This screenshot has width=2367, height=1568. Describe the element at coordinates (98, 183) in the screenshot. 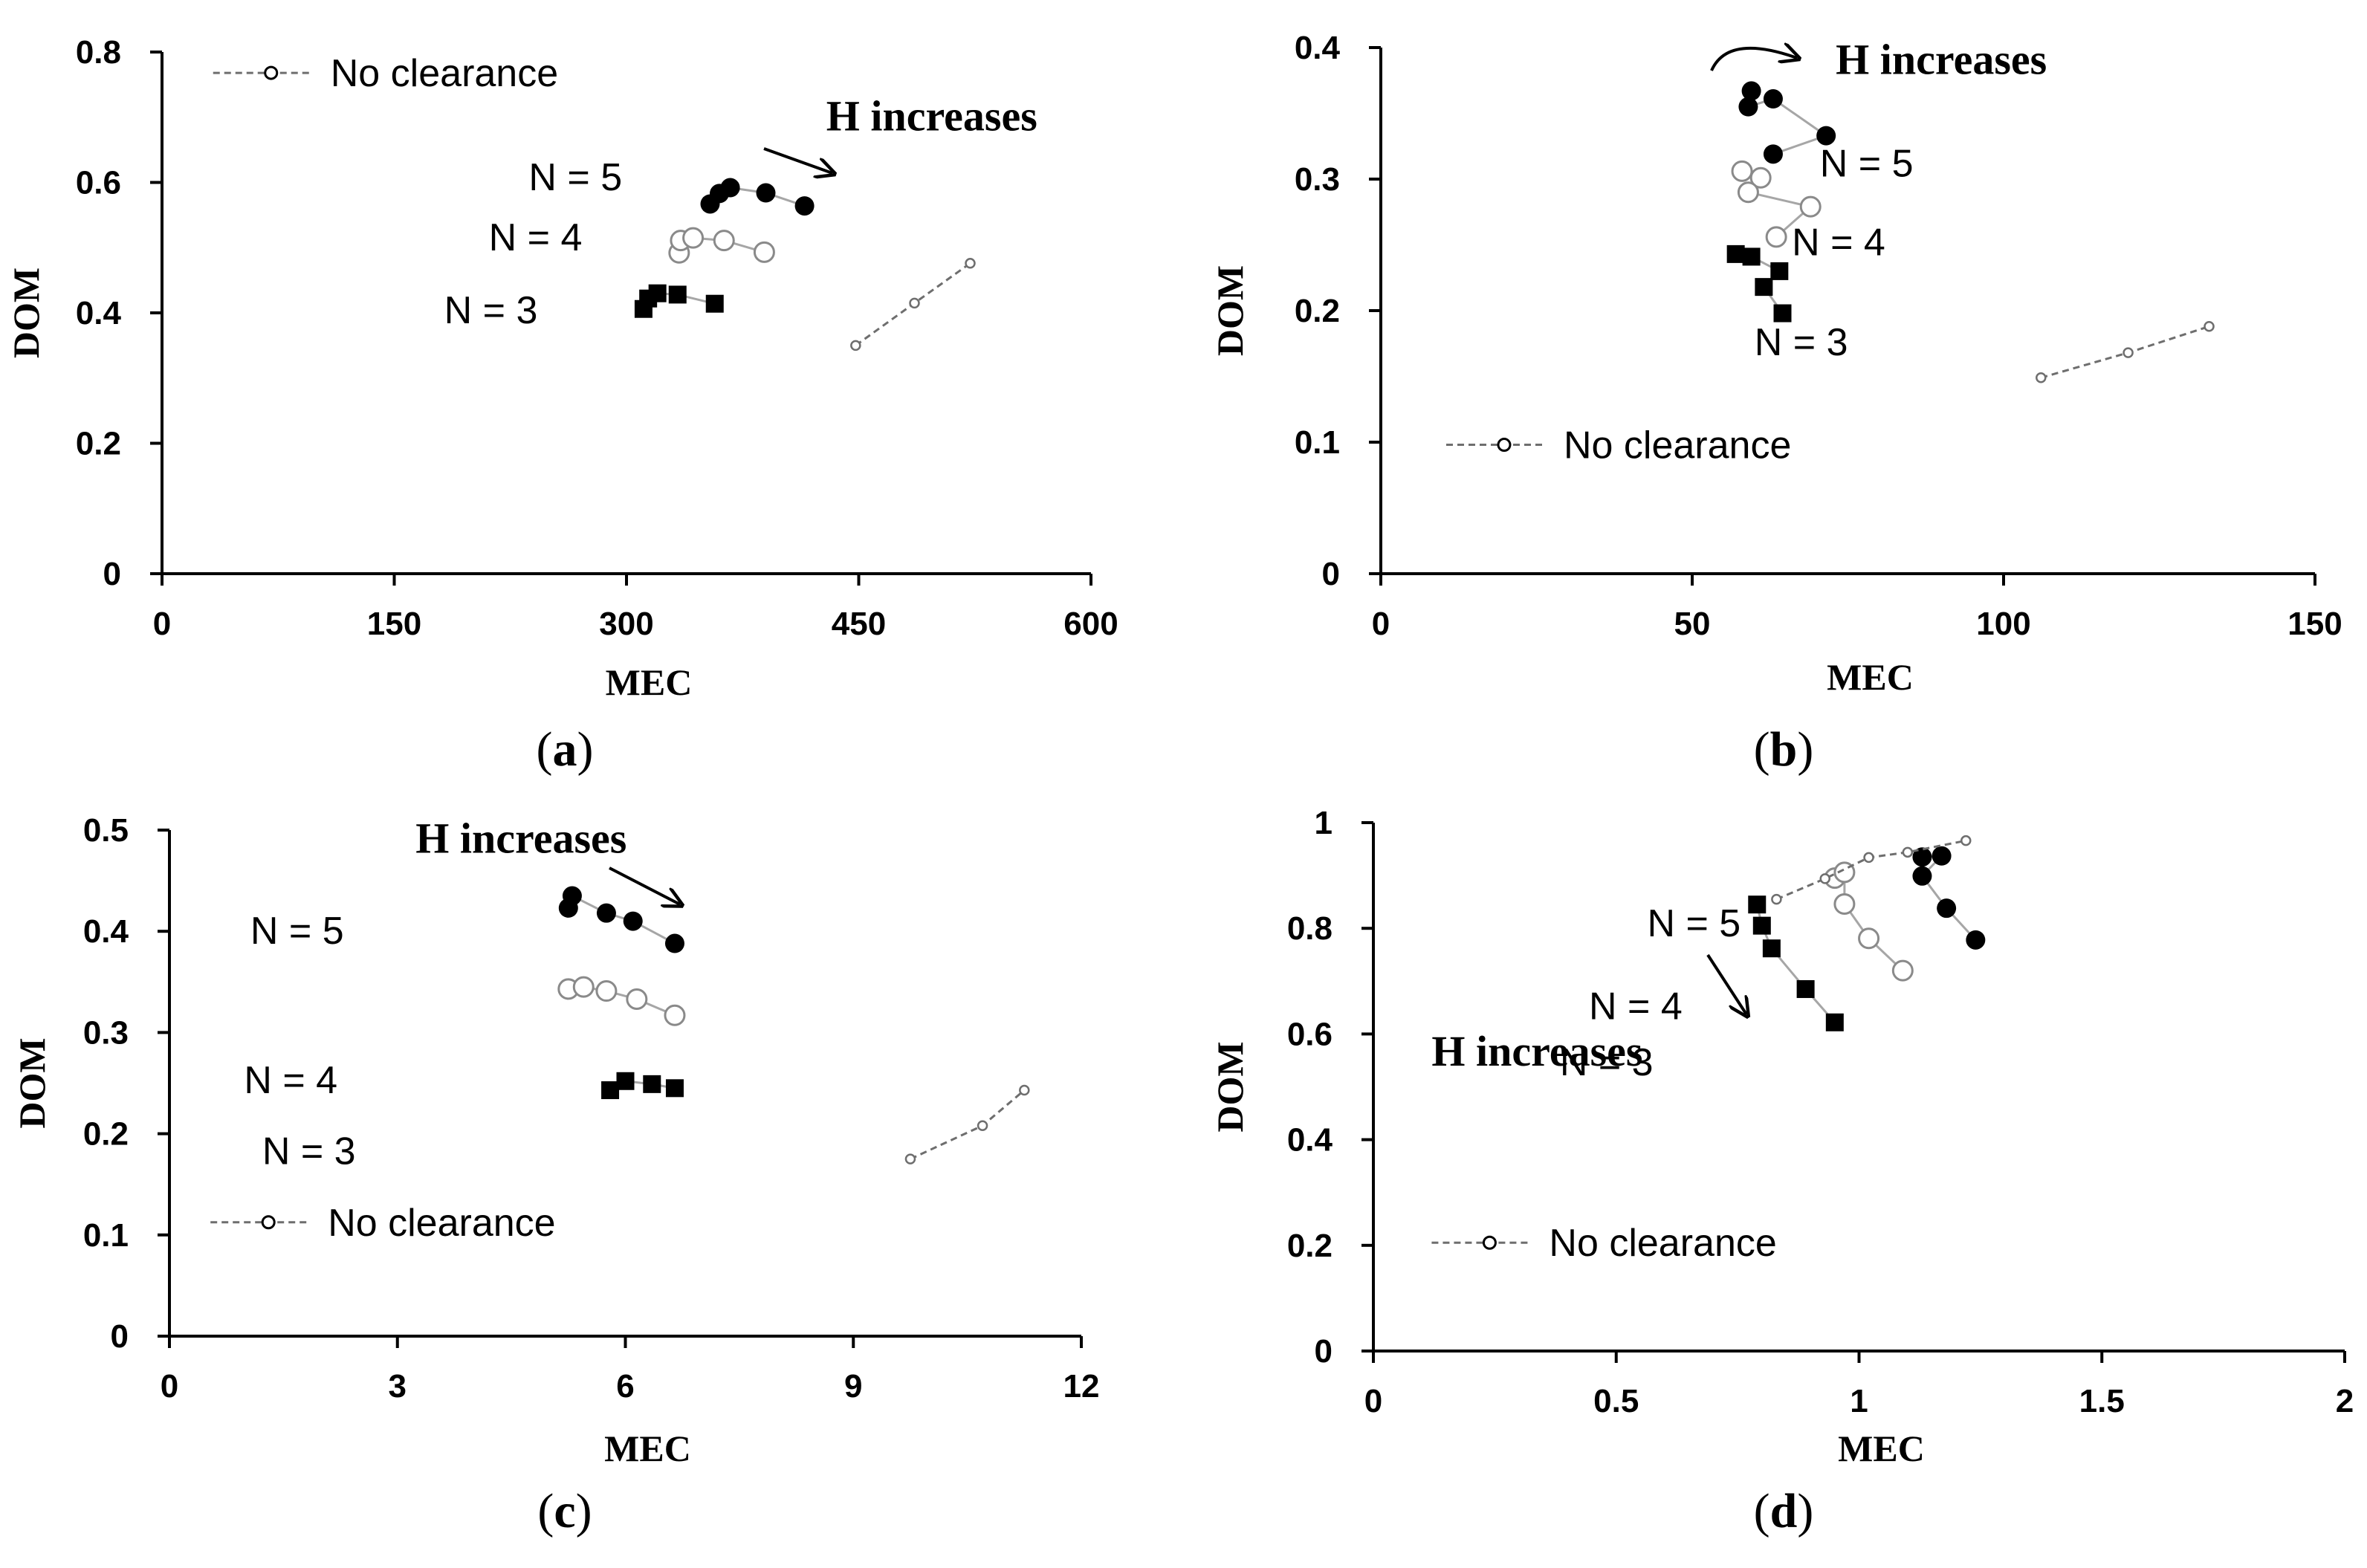

I see `y-tick-label: 0.6` at that location.